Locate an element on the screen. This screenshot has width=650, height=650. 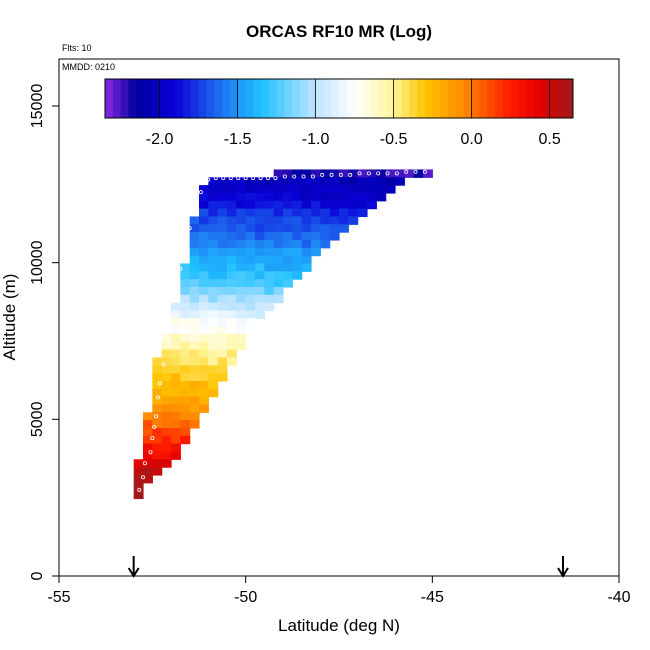
colorbar-tick-label: -2.0 is located at coordinates (160, 139).